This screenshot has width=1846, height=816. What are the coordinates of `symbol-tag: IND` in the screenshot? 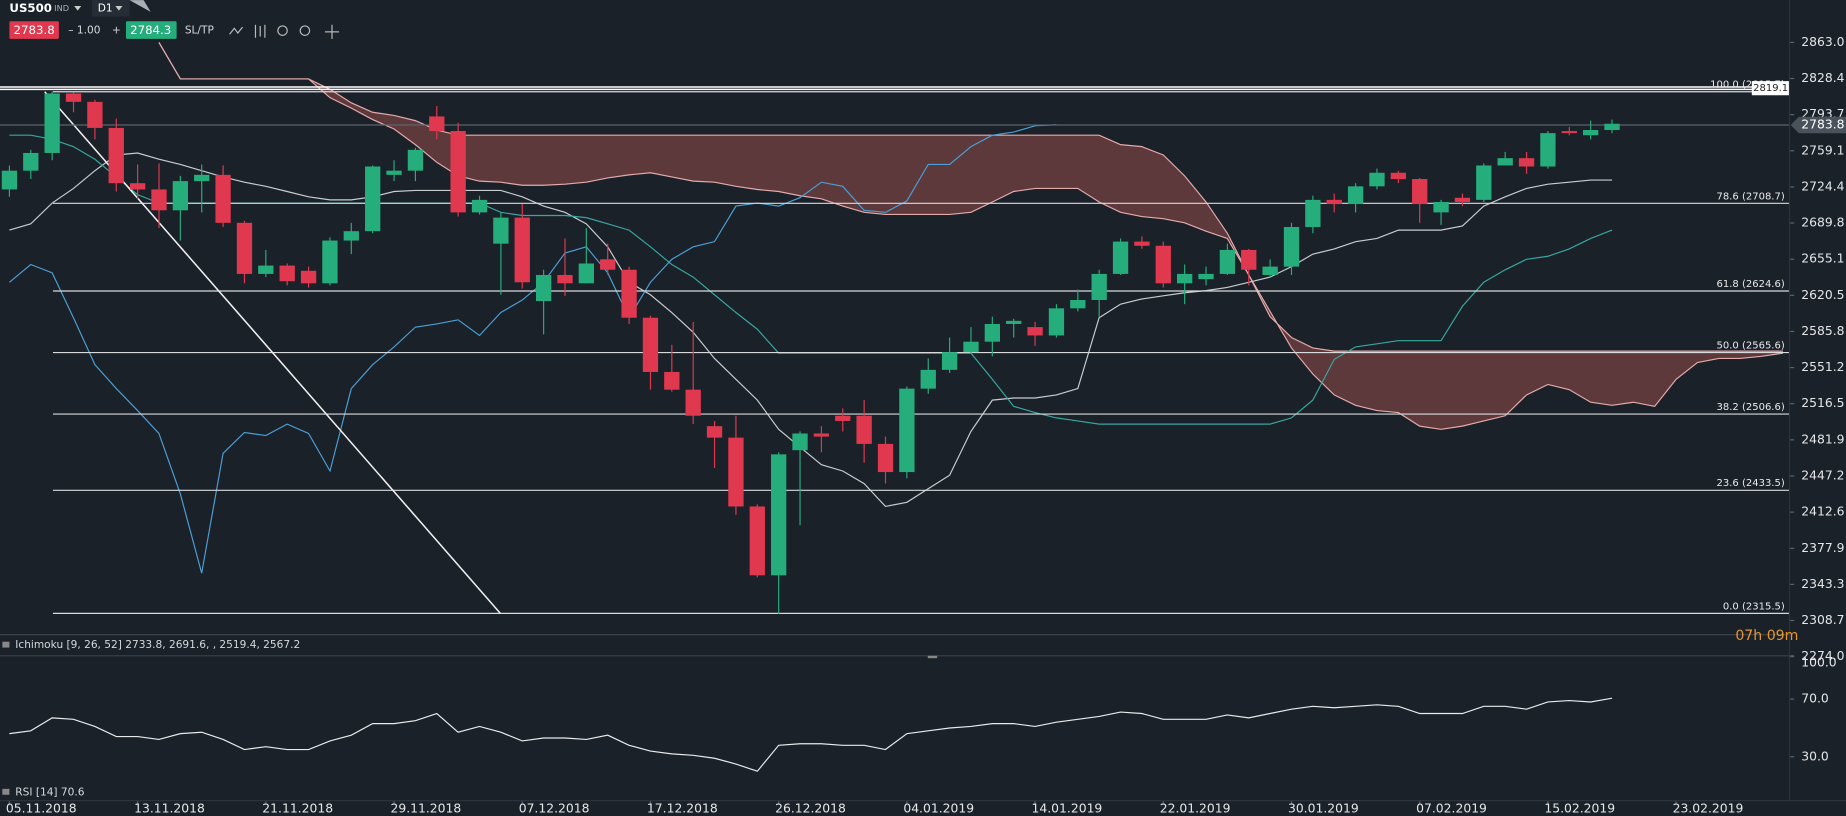 It's located at (61, 8).